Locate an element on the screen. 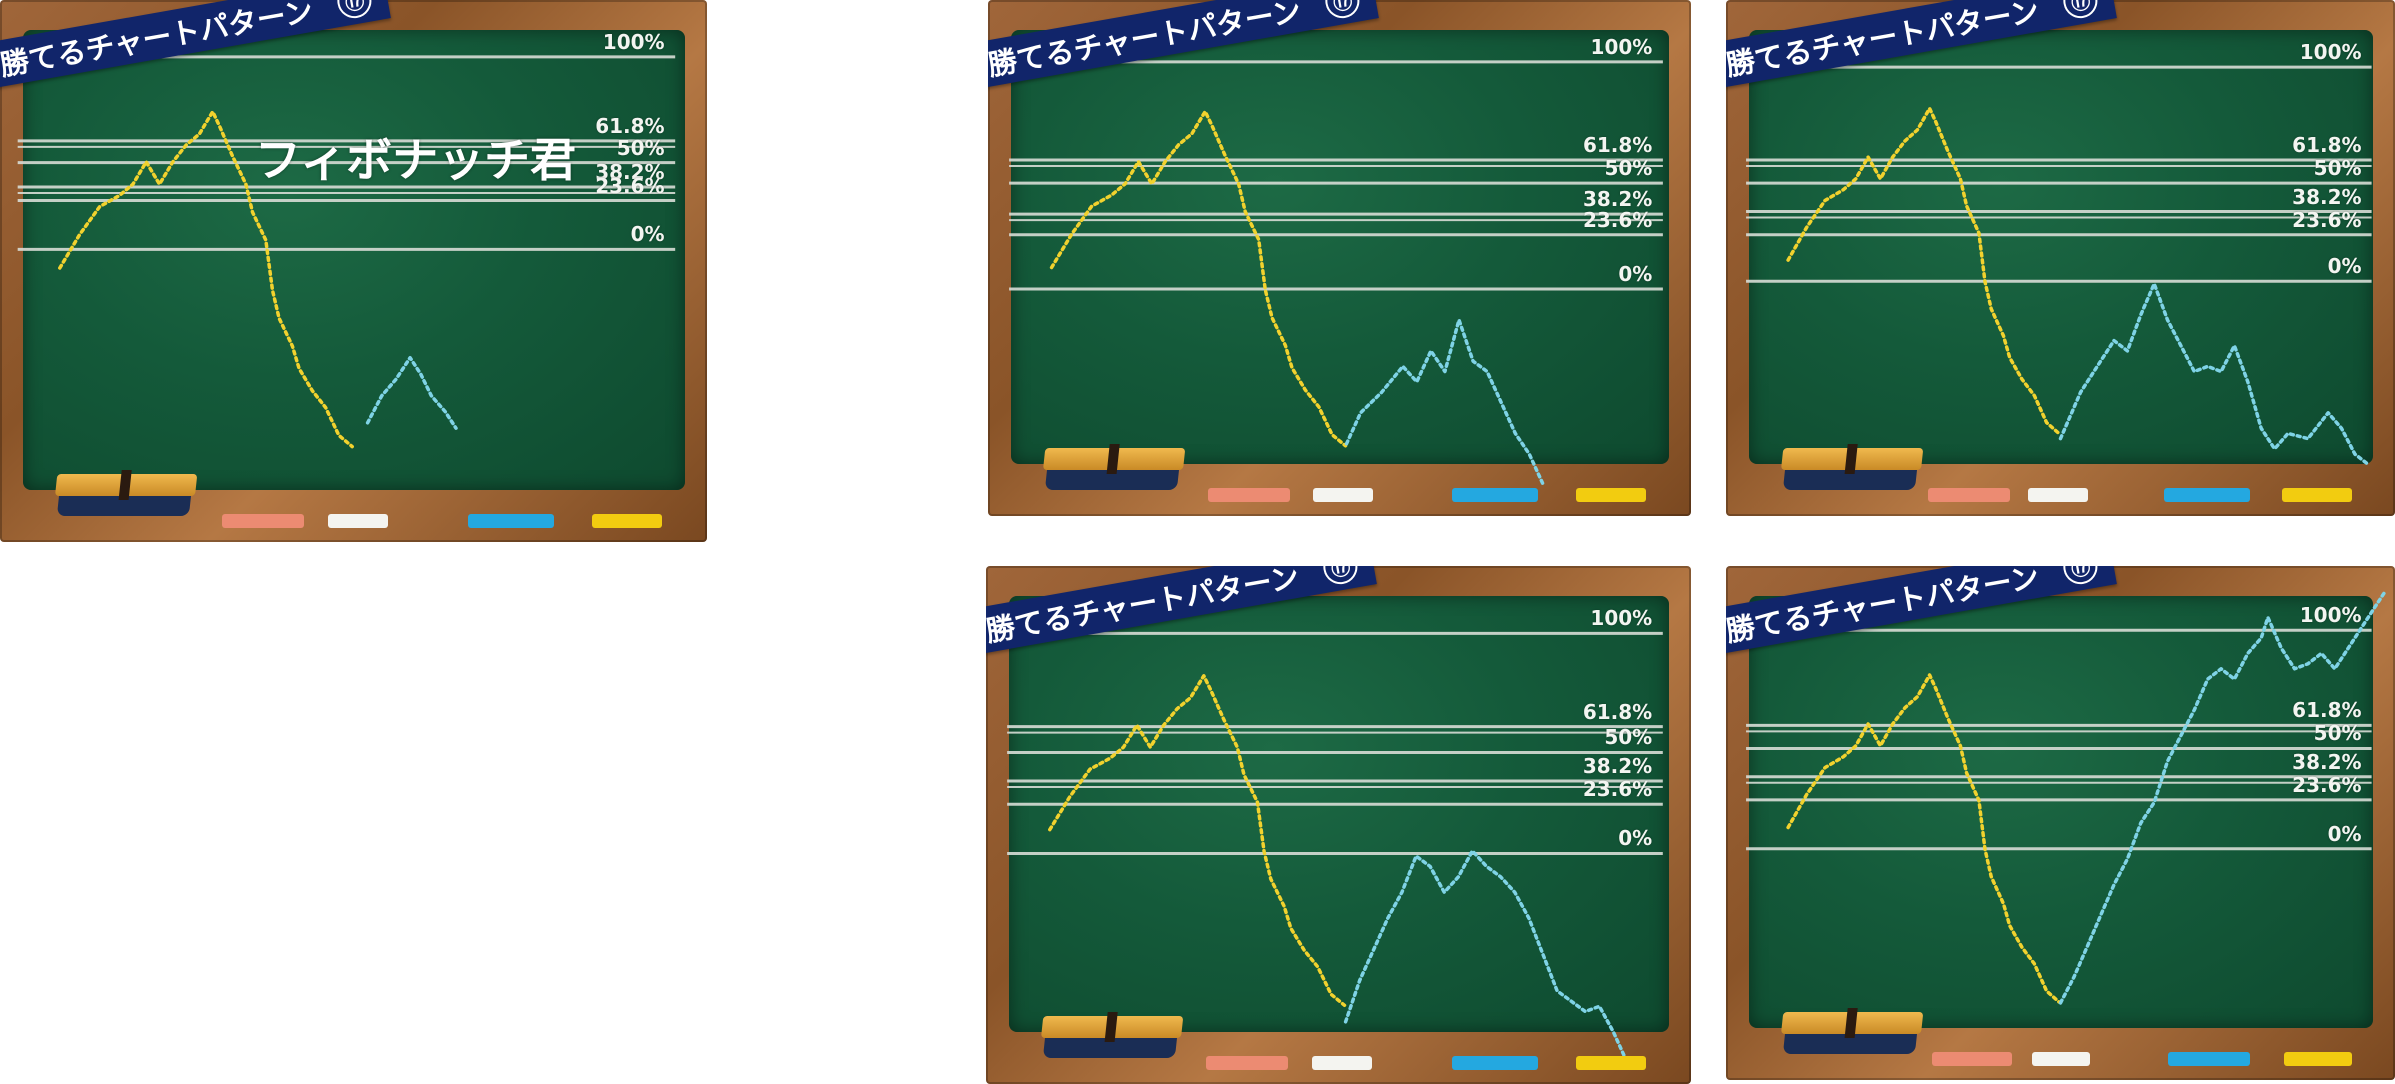 Image resolution: width=2395 pixels, height=1084 pixels. chart-panel-5: 勝てるチャートパターン ⑰ 100% 61.8% 50% 38.2% 23.6% 0% is located at coordinates (2060, 823).